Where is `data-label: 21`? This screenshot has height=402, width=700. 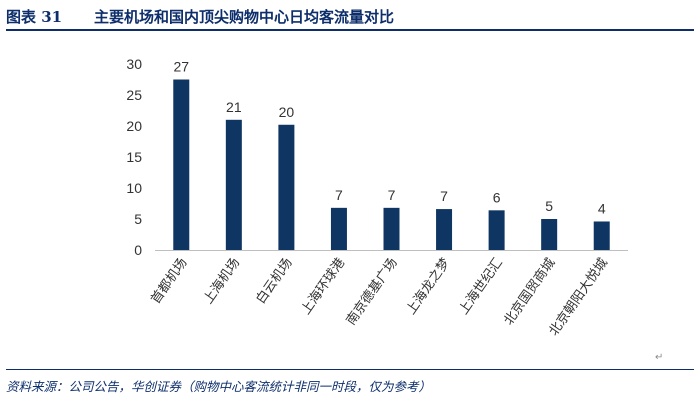 data-label: 21 is located at coordinates (234, 107).